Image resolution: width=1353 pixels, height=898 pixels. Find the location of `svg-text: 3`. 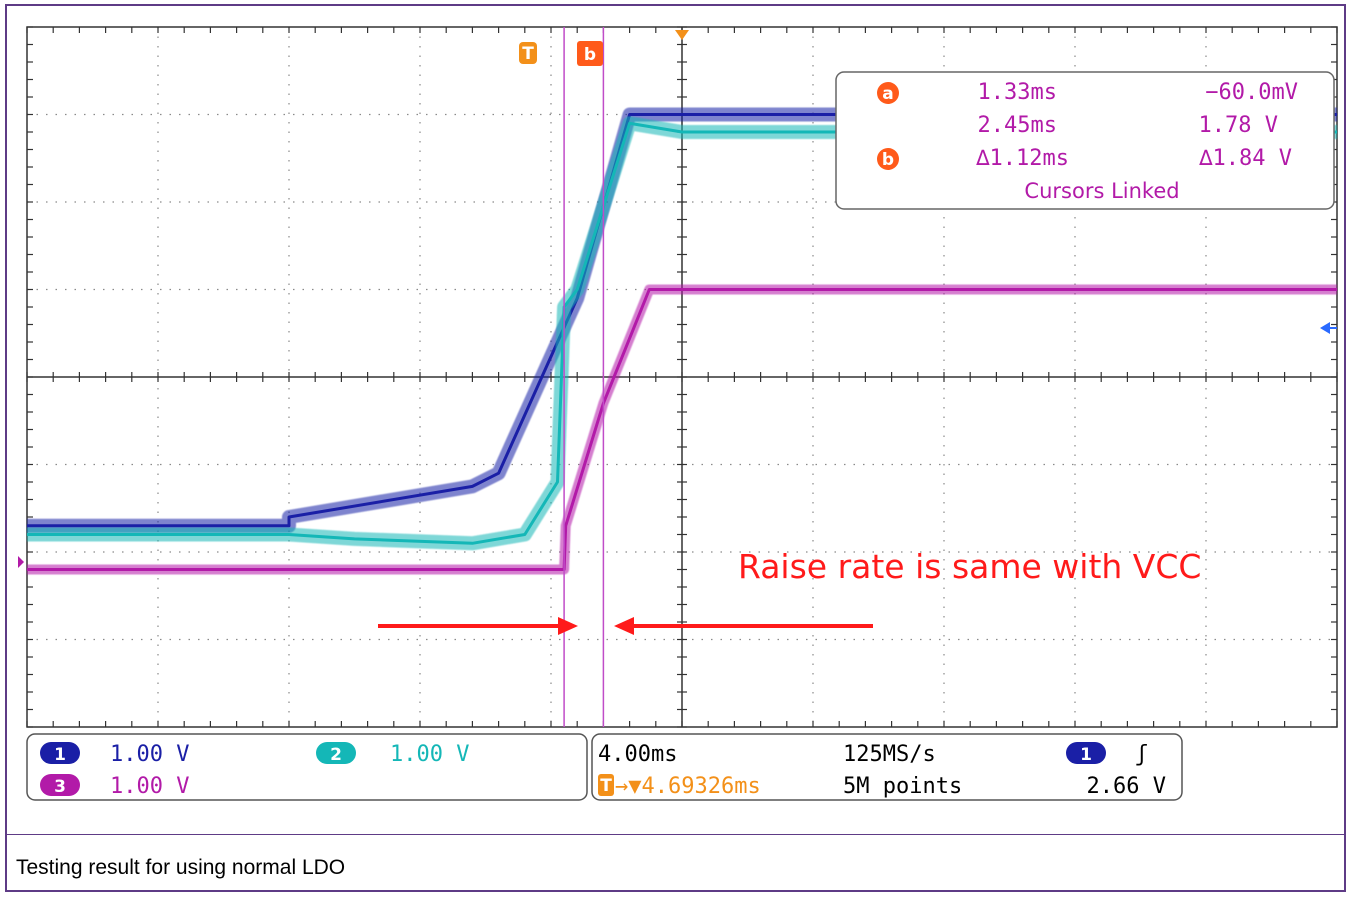

svg-text: 3 is located at coordinates (60, 787).